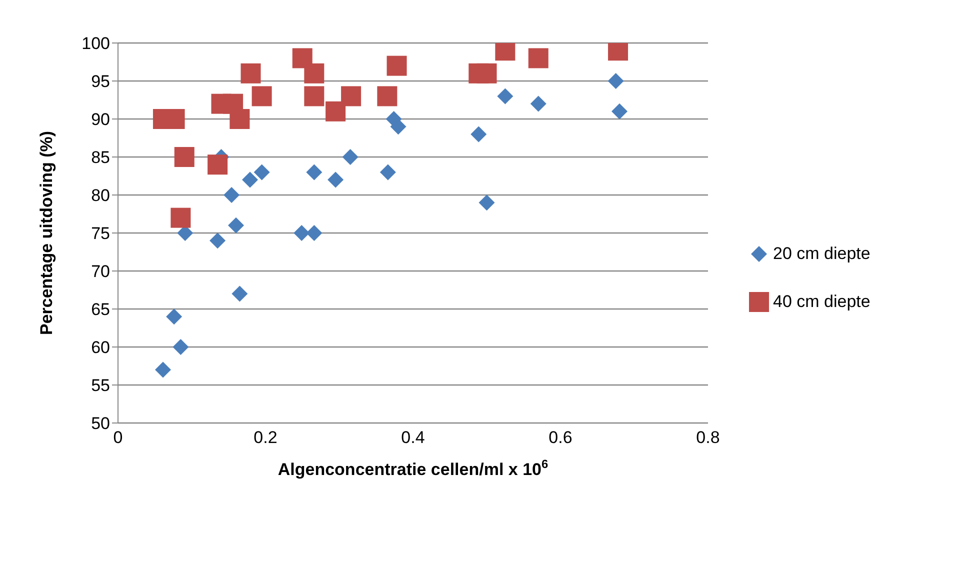 The width and height of the screenshot is (958, 581). I want to click on y-axis-title: Percentage uitdoving (%), so click(46, 233).